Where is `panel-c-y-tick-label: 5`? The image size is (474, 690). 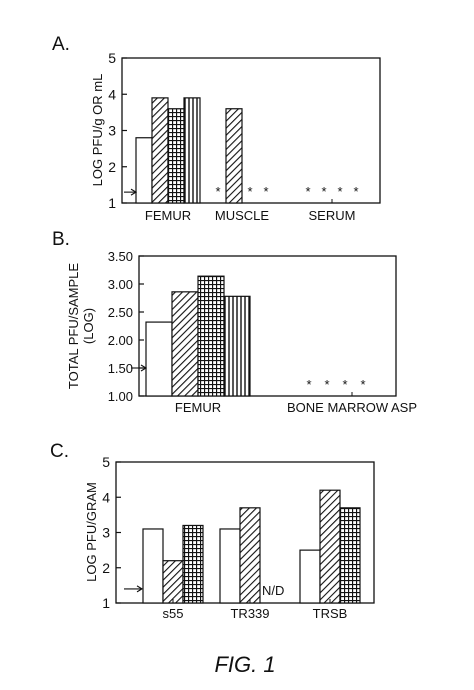
panel-c-y-tick-label: 5 is located at coordinates (106, 462).